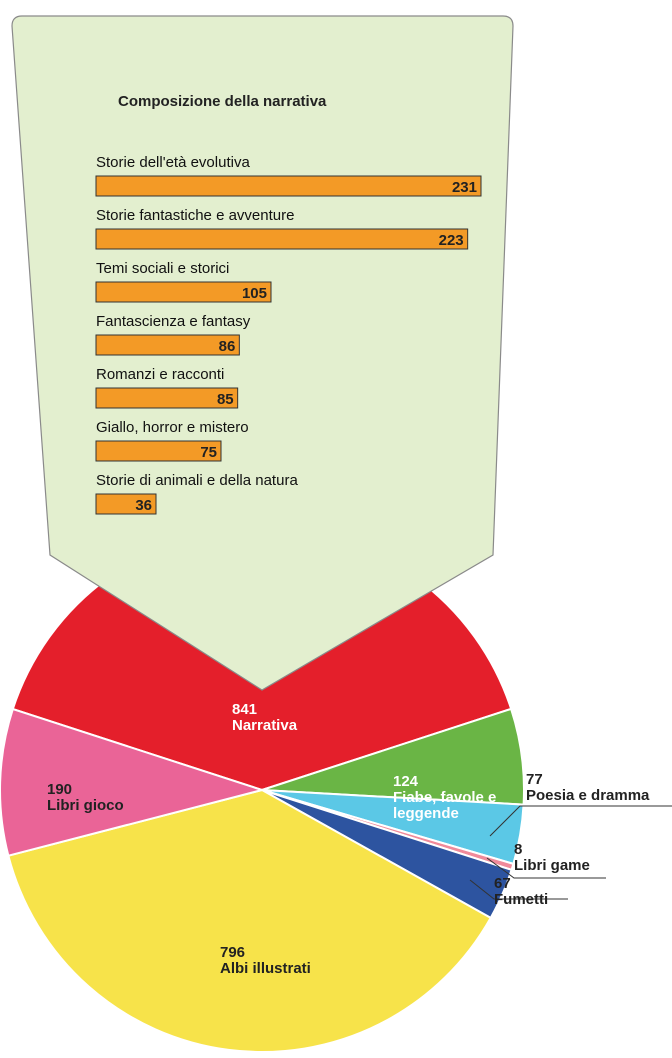 The image size is (672, 1058). I want to click on slice-value: 124, so click(406, 781).